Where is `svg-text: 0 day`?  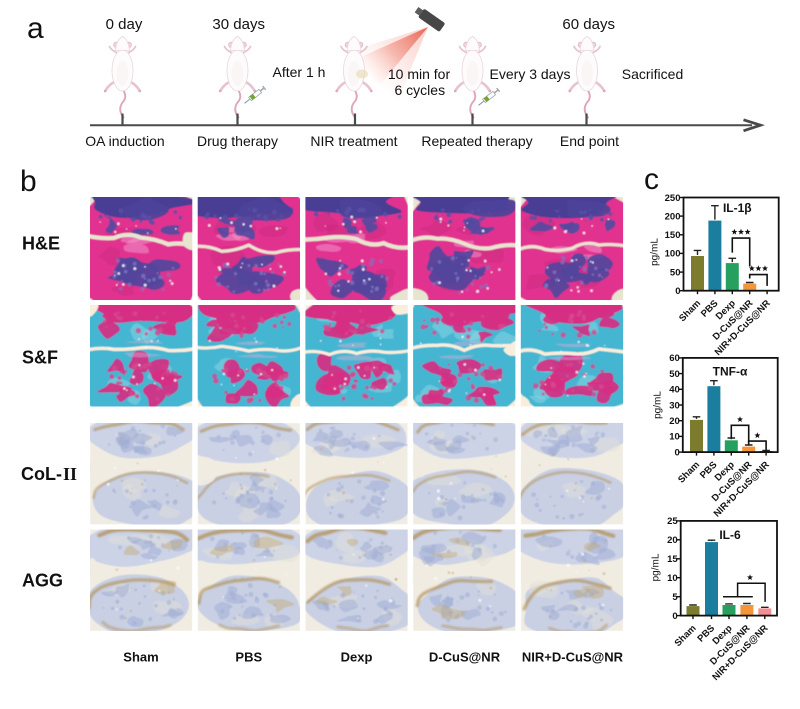 svg-text: 0 day is located at coordinates (124, 24).